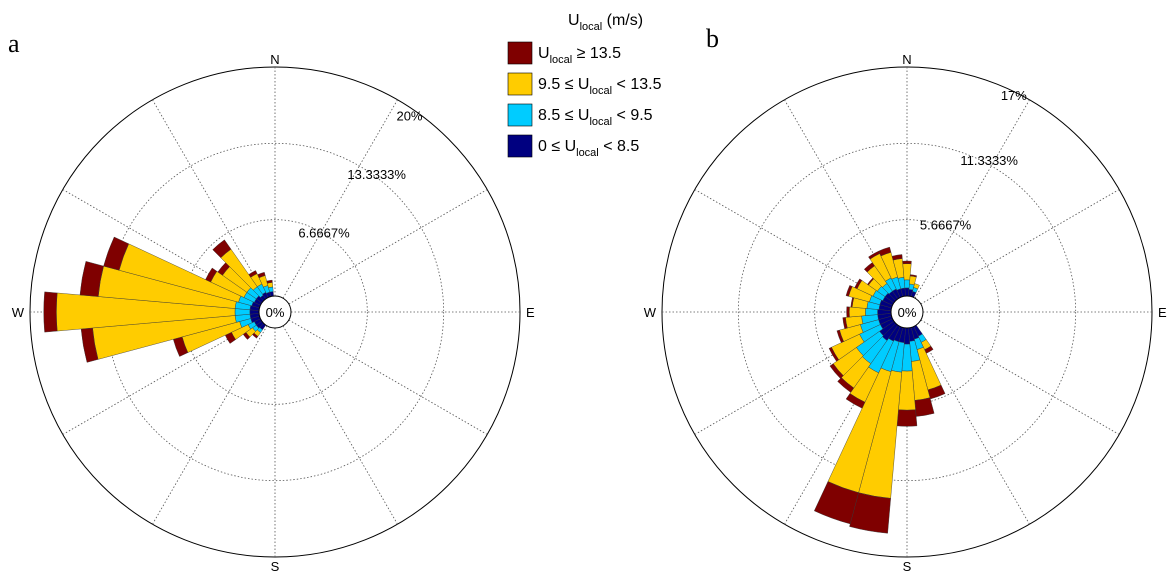  What do you see at coordinates (563, 84) in the screenshot?
I see `legend-item-pre: 9.5 ≤ U` at bounding box center [563, 84].